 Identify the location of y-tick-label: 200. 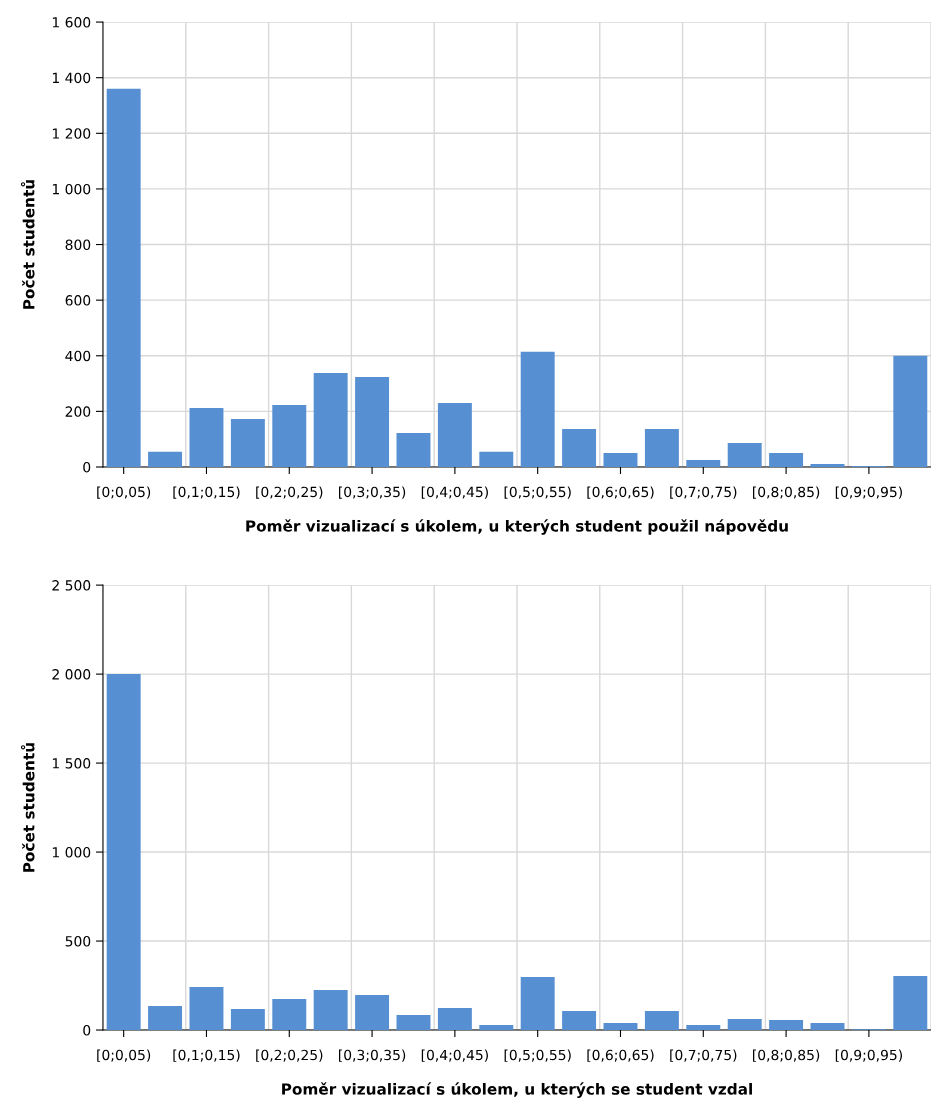
(78, 411).